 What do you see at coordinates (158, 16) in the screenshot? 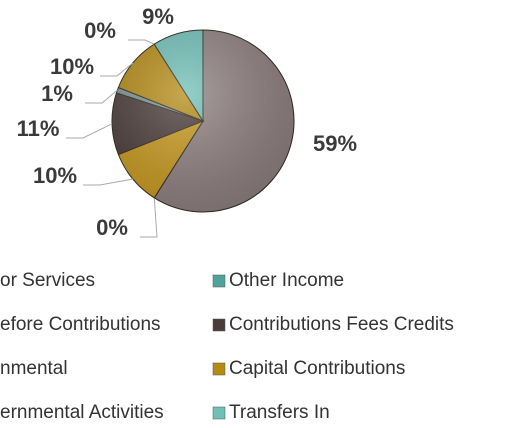
I see `data-label: 9%` at bounding box center [158, 16].